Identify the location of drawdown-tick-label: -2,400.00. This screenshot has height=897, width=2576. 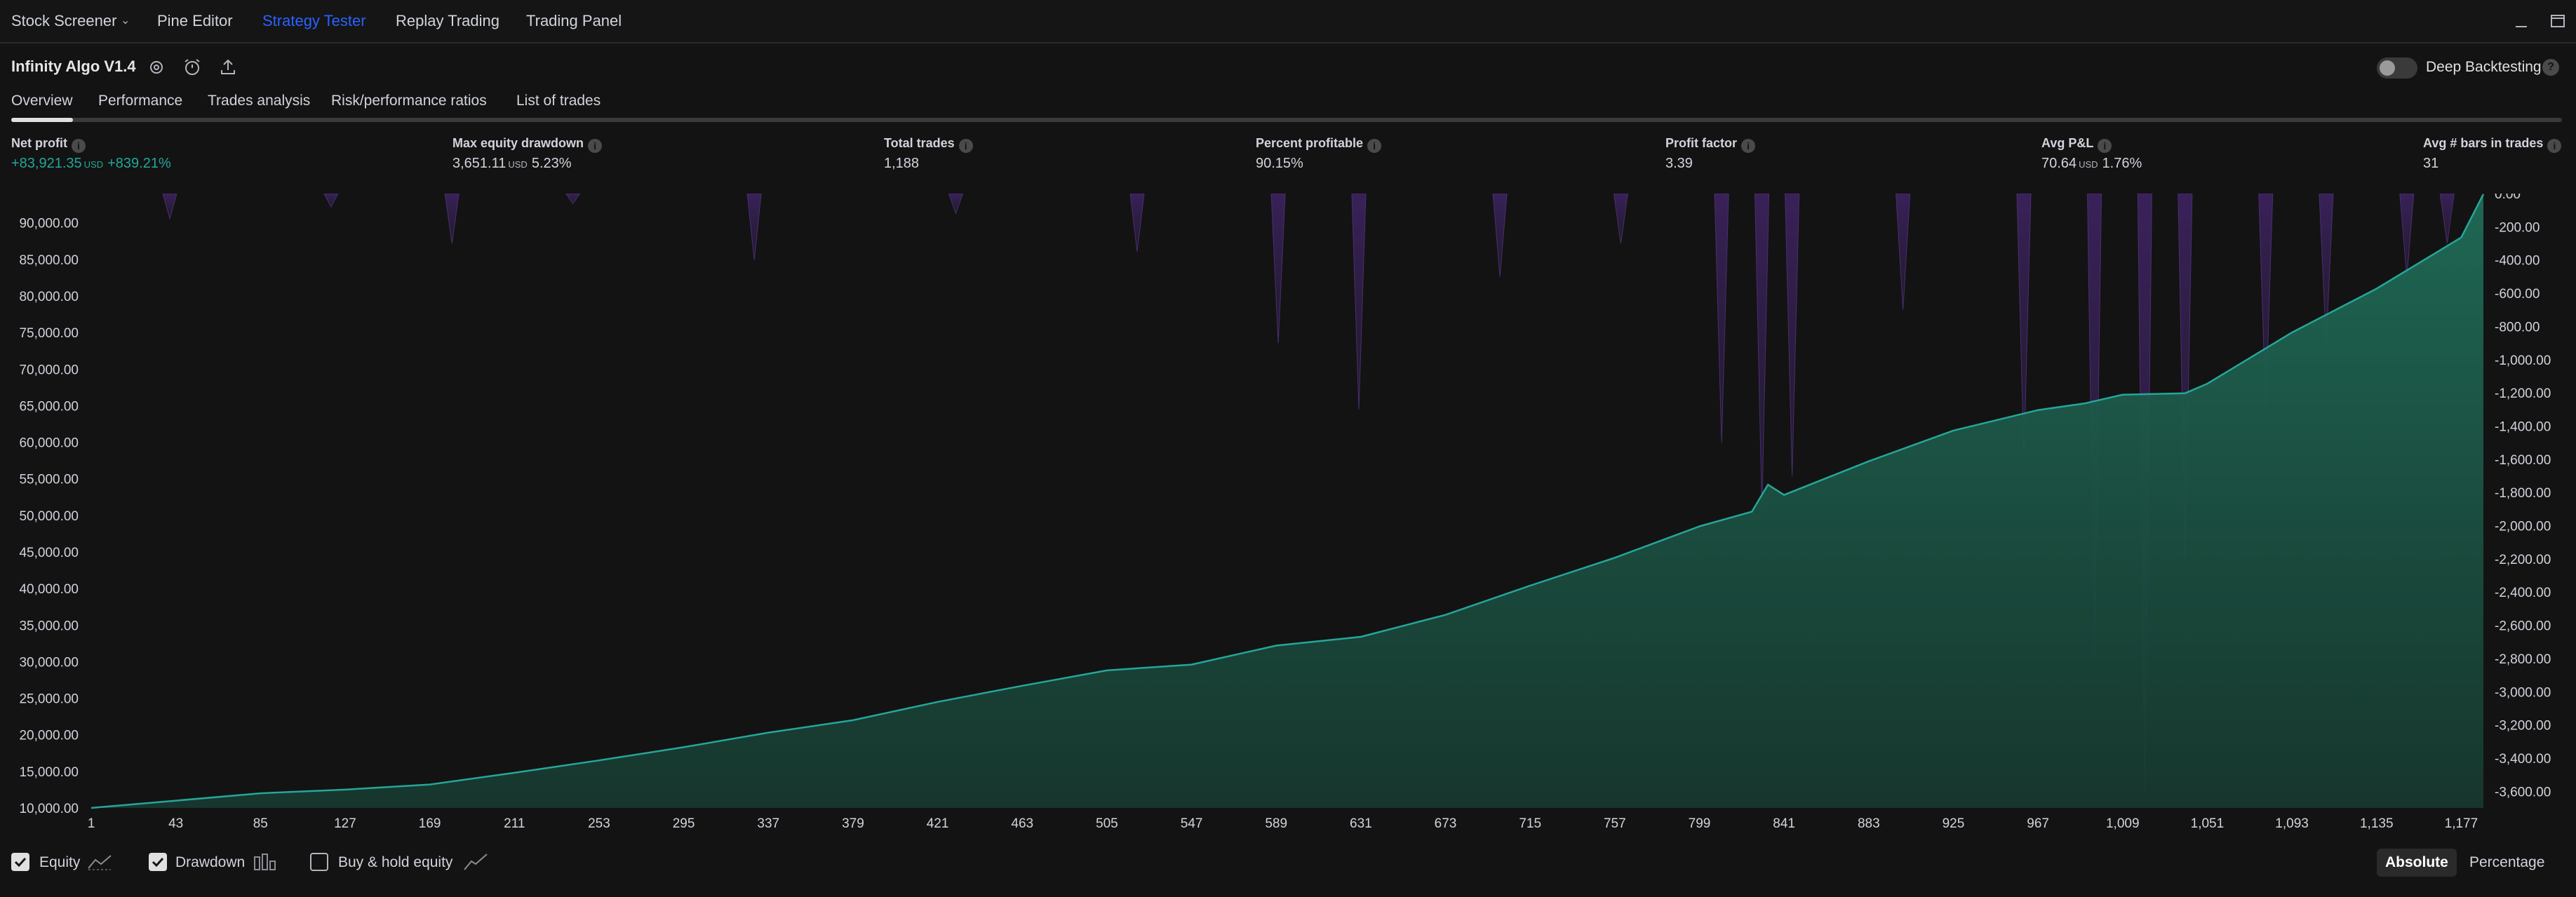
(2523, 593).